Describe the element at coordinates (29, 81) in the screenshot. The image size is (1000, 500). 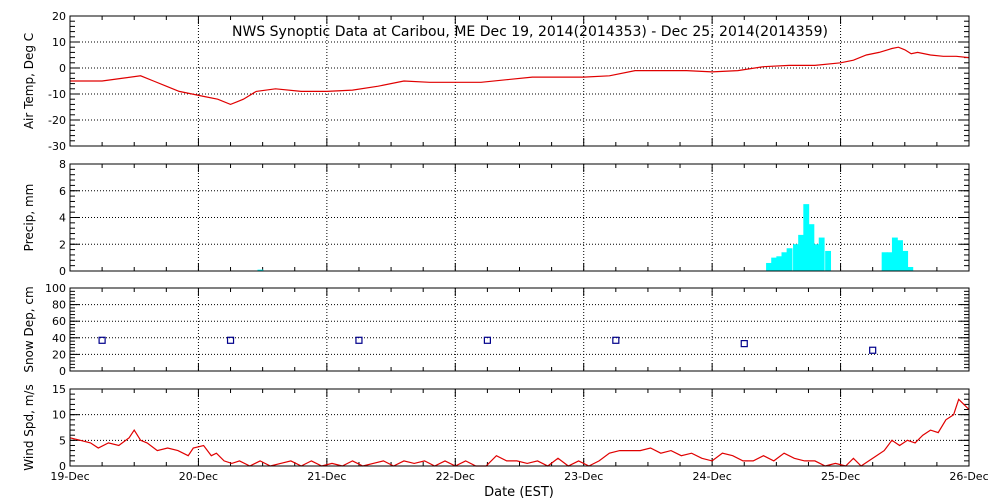
I see `y-axis-label: Air Temp, Deg C` at that location.